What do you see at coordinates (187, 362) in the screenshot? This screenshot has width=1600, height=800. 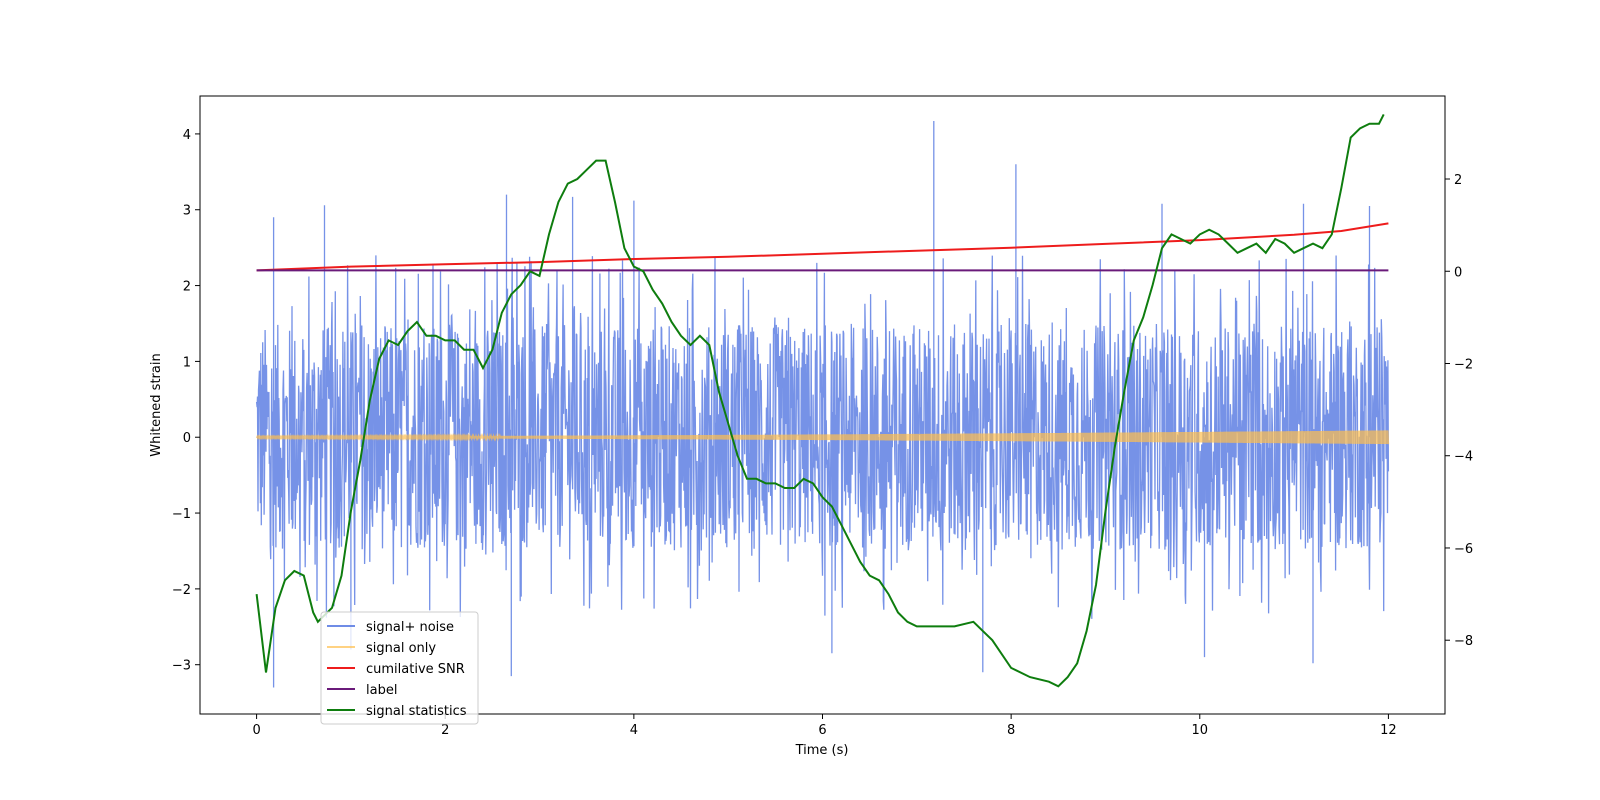 I see `y-tick-label: 1` at bounding box center [187, 362].